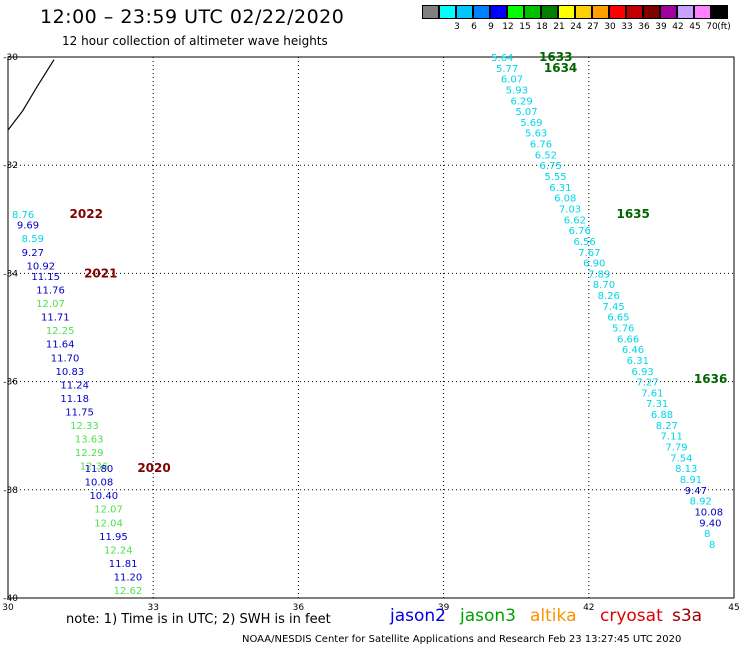 The width and height of the screenshot is (740, 650). Describe the element at coordinates (613, 307) in the screenshot. I see `wave-height-value: 7.45` at that location.